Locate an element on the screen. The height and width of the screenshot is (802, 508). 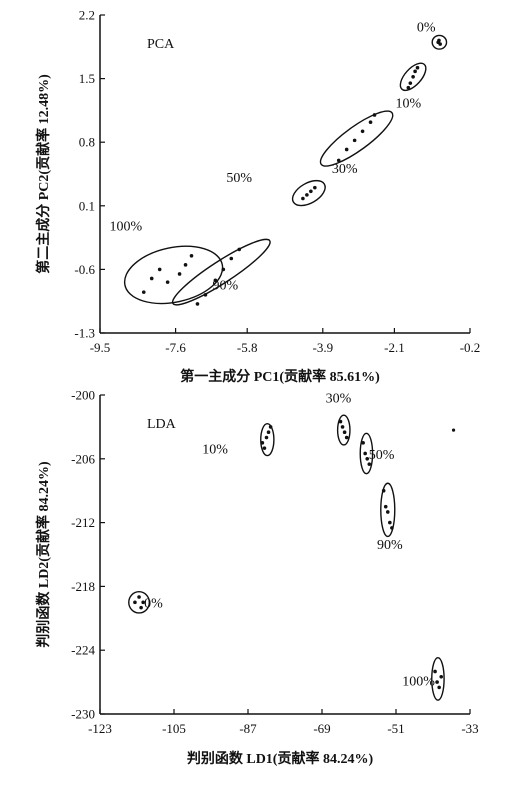
y-tick-label: 0.1 is located at coordinates (87, 205).